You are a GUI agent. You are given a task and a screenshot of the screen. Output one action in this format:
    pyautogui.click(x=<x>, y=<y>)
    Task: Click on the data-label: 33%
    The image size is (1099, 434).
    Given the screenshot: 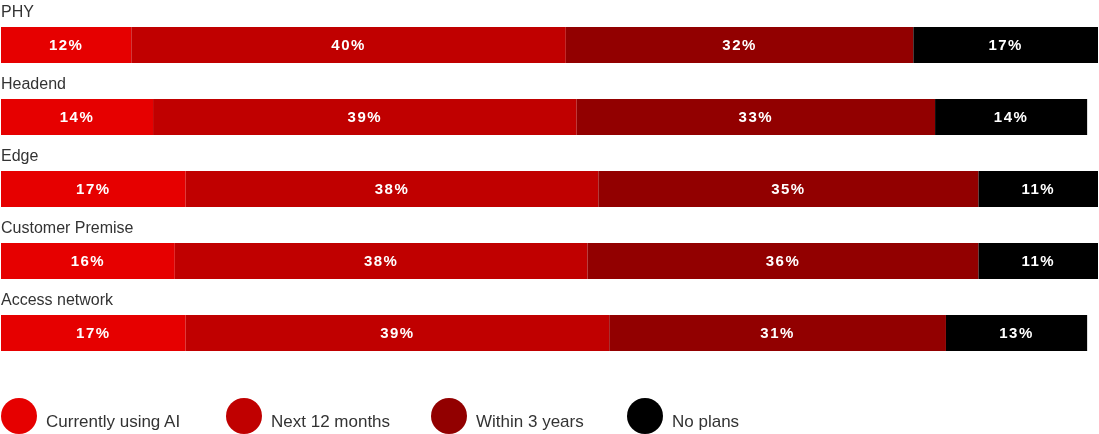 What is the action you would take?
    pyautogui.click(x=756, y=116)
    